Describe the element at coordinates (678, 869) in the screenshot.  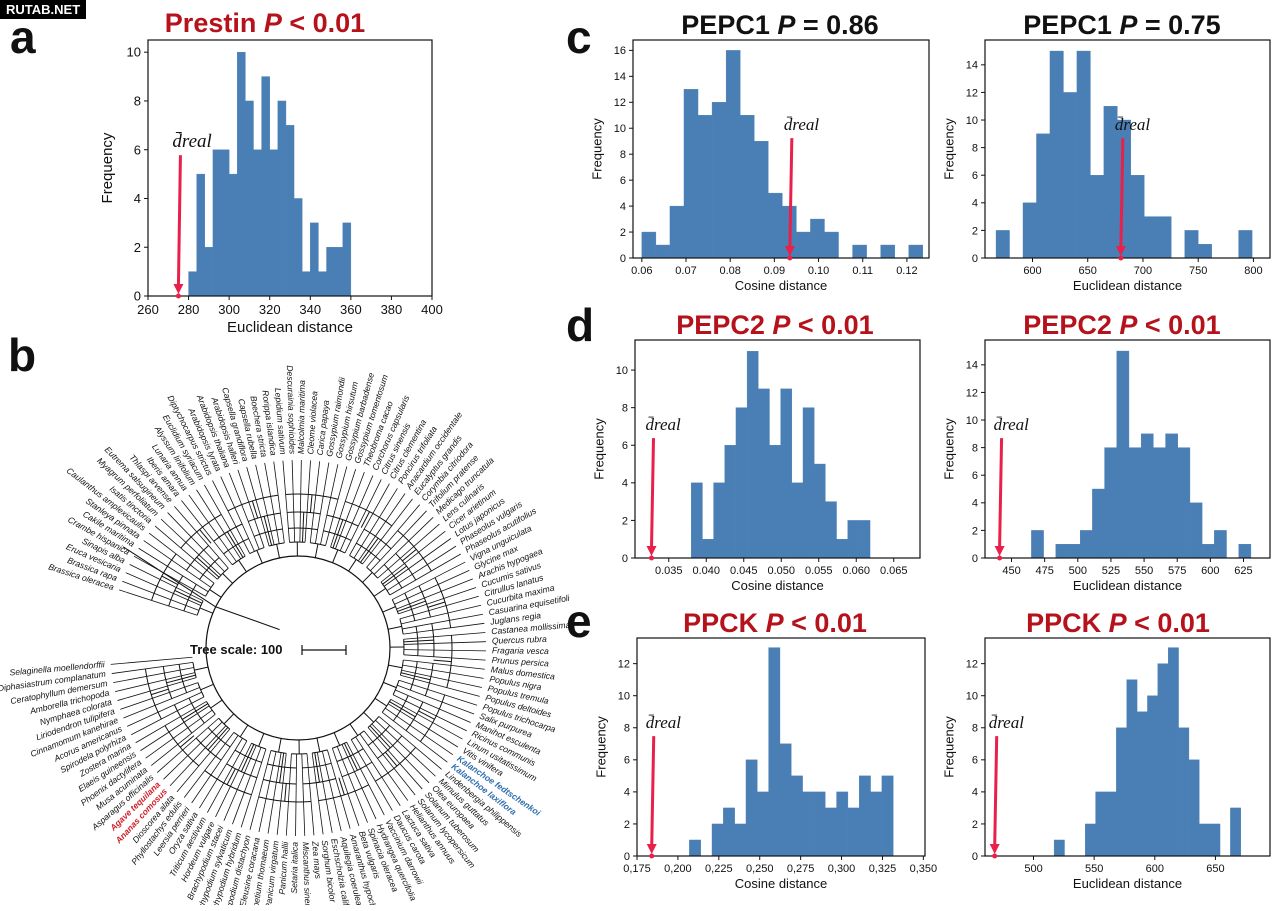
I see `x-tick-label: 0,200` at that location.